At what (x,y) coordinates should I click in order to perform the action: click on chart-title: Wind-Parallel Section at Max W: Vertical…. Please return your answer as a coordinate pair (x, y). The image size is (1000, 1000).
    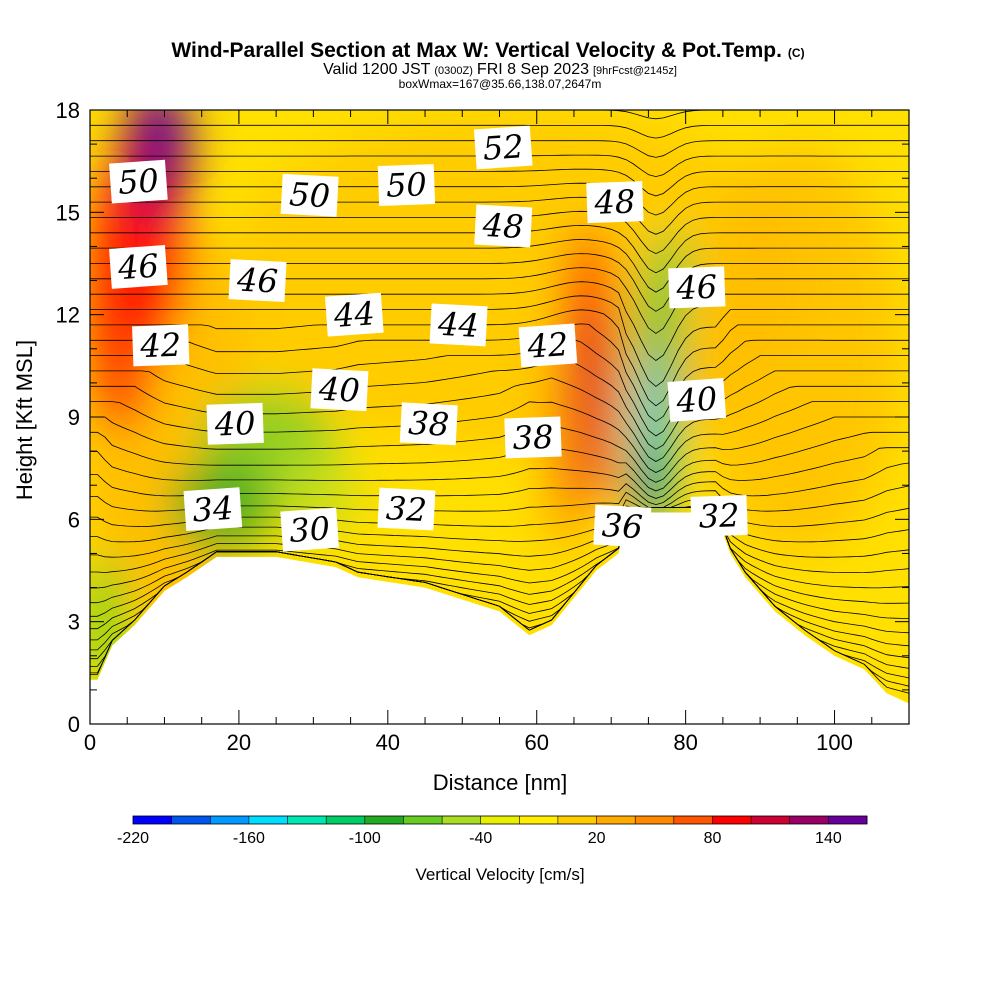
    Looking at the image, I should click on (487, 50).